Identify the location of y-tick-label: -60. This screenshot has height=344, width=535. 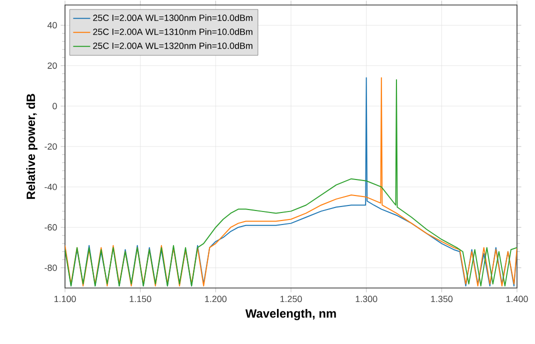
(50, 227).